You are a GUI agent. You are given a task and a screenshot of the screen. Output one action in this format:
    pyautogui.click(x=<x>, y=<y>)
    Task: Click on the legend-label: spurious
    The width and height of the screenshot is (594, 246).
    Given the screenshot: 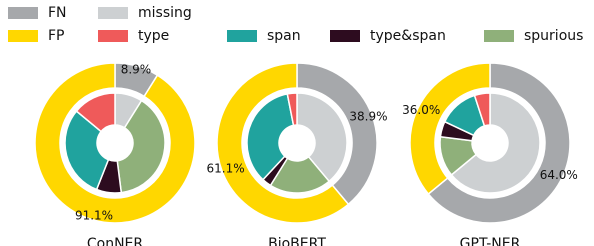 What is the action you would take?
    pyautogui.click(x=553, y=36)
    